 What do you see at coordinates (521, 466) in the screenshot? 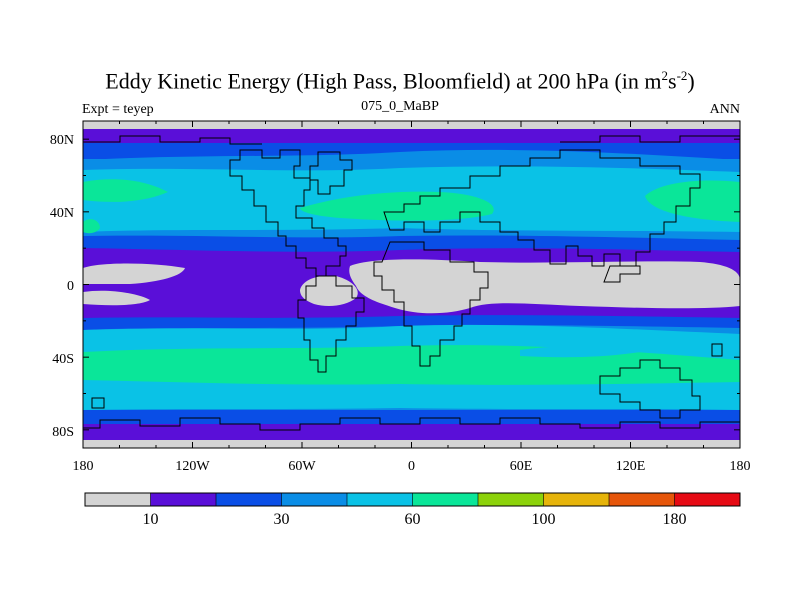
I see `x-tick-label: 60E` at bounding box center [521, 466].